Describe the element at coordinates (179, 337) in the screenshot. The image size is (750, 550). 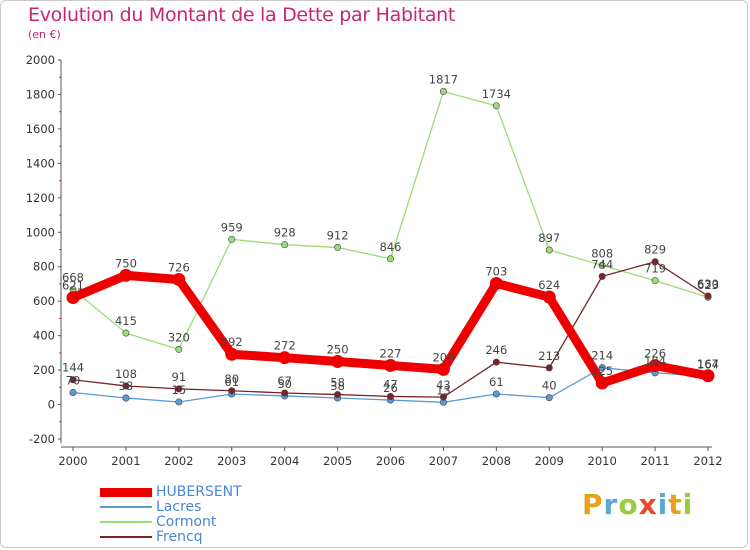
I see `data-label: 320` at that location.